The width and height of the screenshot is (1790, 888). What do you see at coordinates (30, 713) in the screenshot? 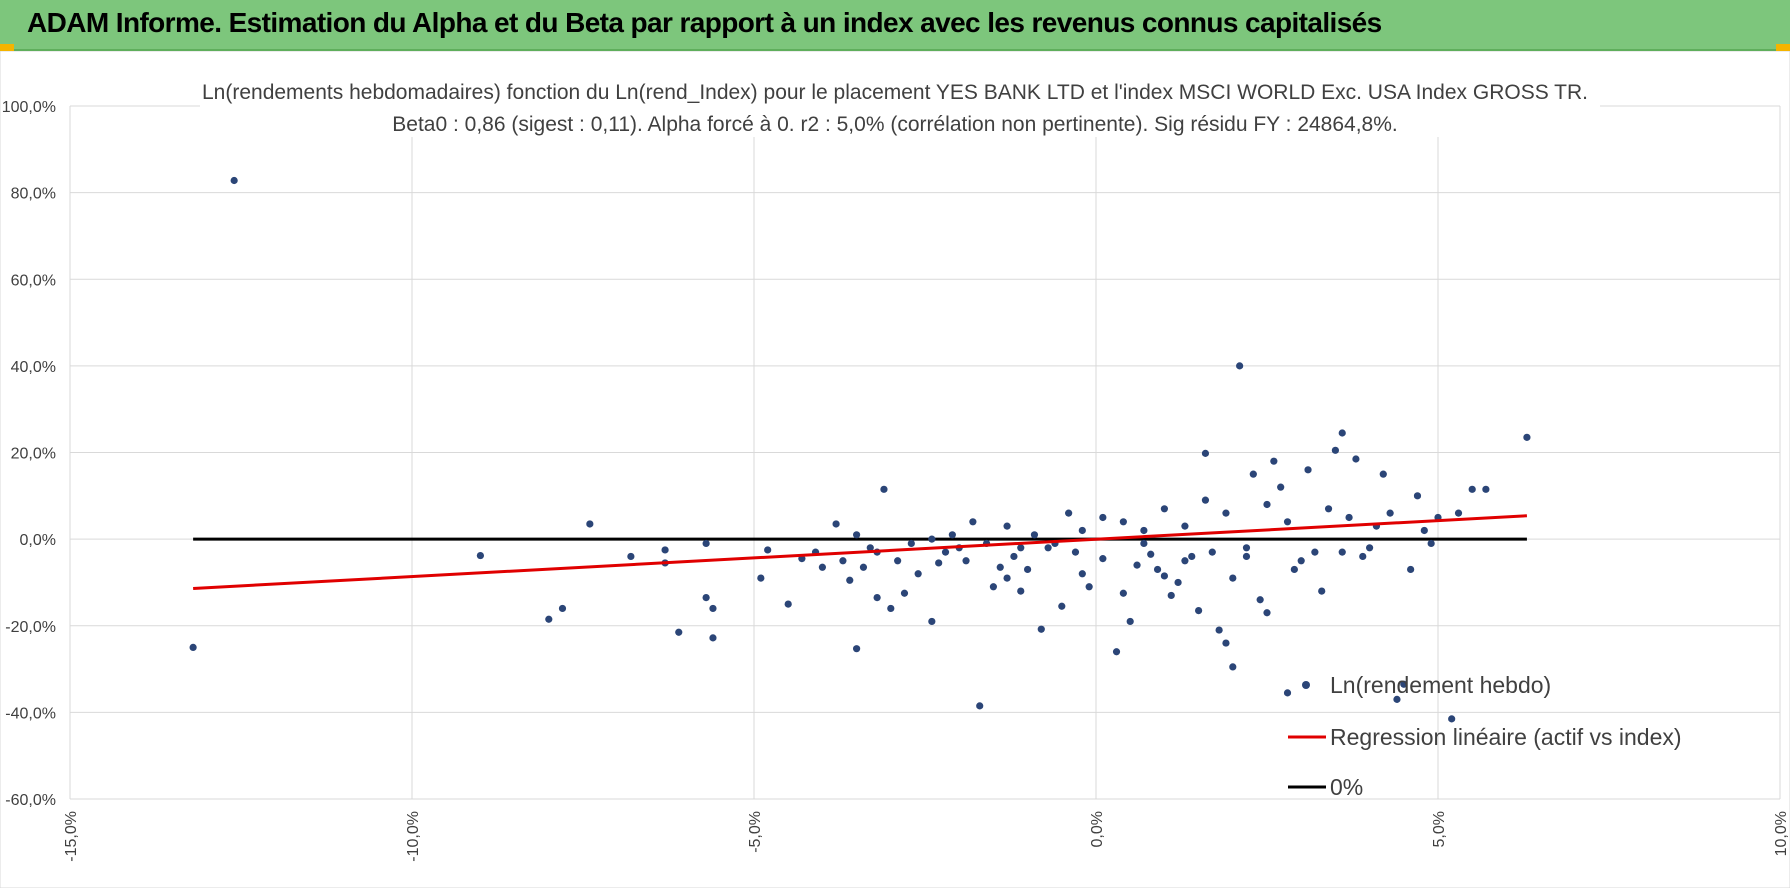
I see `y-tick-label: -40,0%` at bounding box center [30, 713].